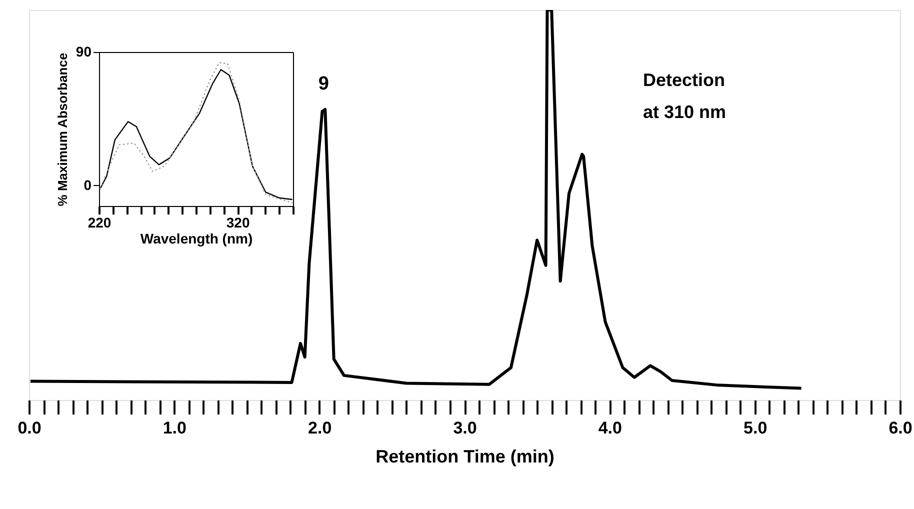 The image size is (914, 509). What do you see at coordinates (100, 222) in the screenshot?
I see `x-tick-label: 220` at bounding box center [100, 222].